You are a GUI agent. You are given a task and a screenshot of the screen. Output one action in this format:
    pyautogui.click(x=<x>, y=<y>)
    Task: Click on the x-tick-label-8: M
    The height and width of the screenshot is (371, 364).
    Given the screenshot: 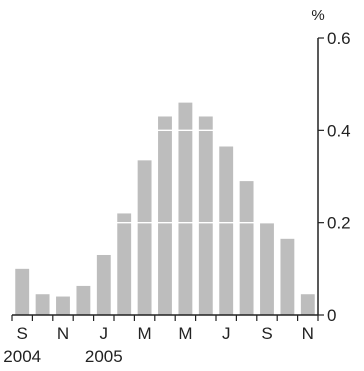 What is the action you would take?
    pyautogui.click(x=185, y=333)
    